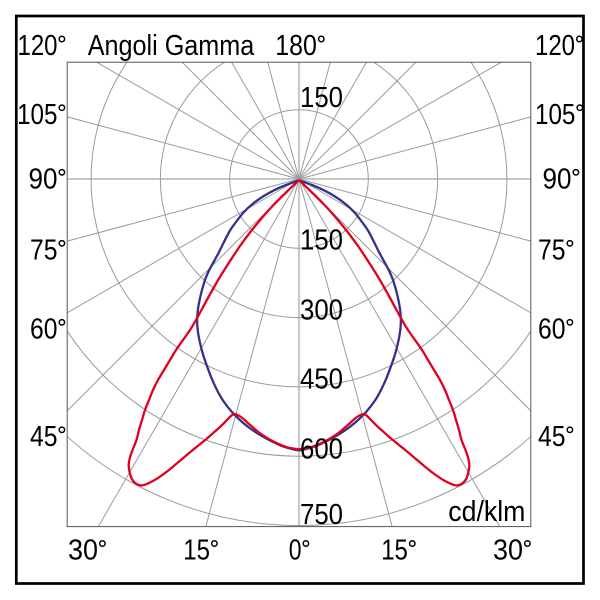  Describe the element at coordinates (321, 515) in the screenshot. I see `svg-text: 750` at that location.